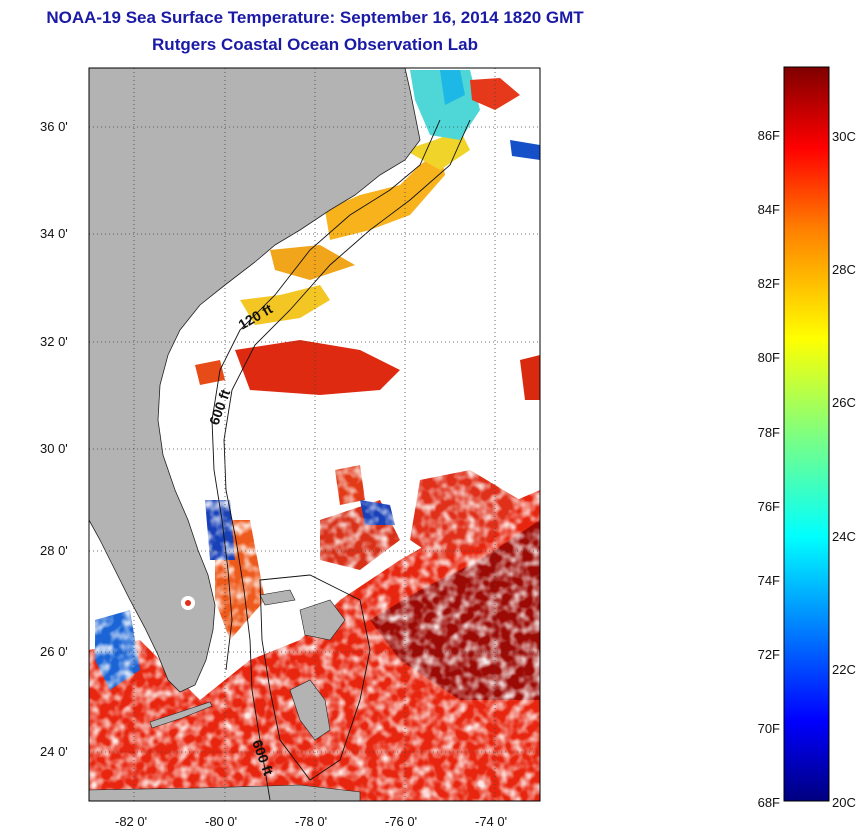  Describe the element at coordinates (769, 580) in the screenshot. I see `fahrenheit-label: 74F` at that location.